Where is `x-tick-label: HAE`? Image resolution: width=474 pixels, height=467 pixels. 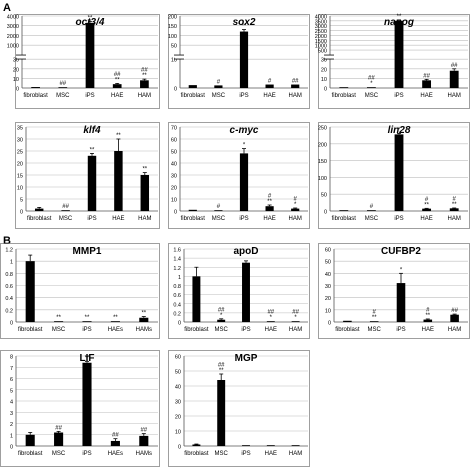 x-tick-label: HAE is located at coordinates (271, 330).